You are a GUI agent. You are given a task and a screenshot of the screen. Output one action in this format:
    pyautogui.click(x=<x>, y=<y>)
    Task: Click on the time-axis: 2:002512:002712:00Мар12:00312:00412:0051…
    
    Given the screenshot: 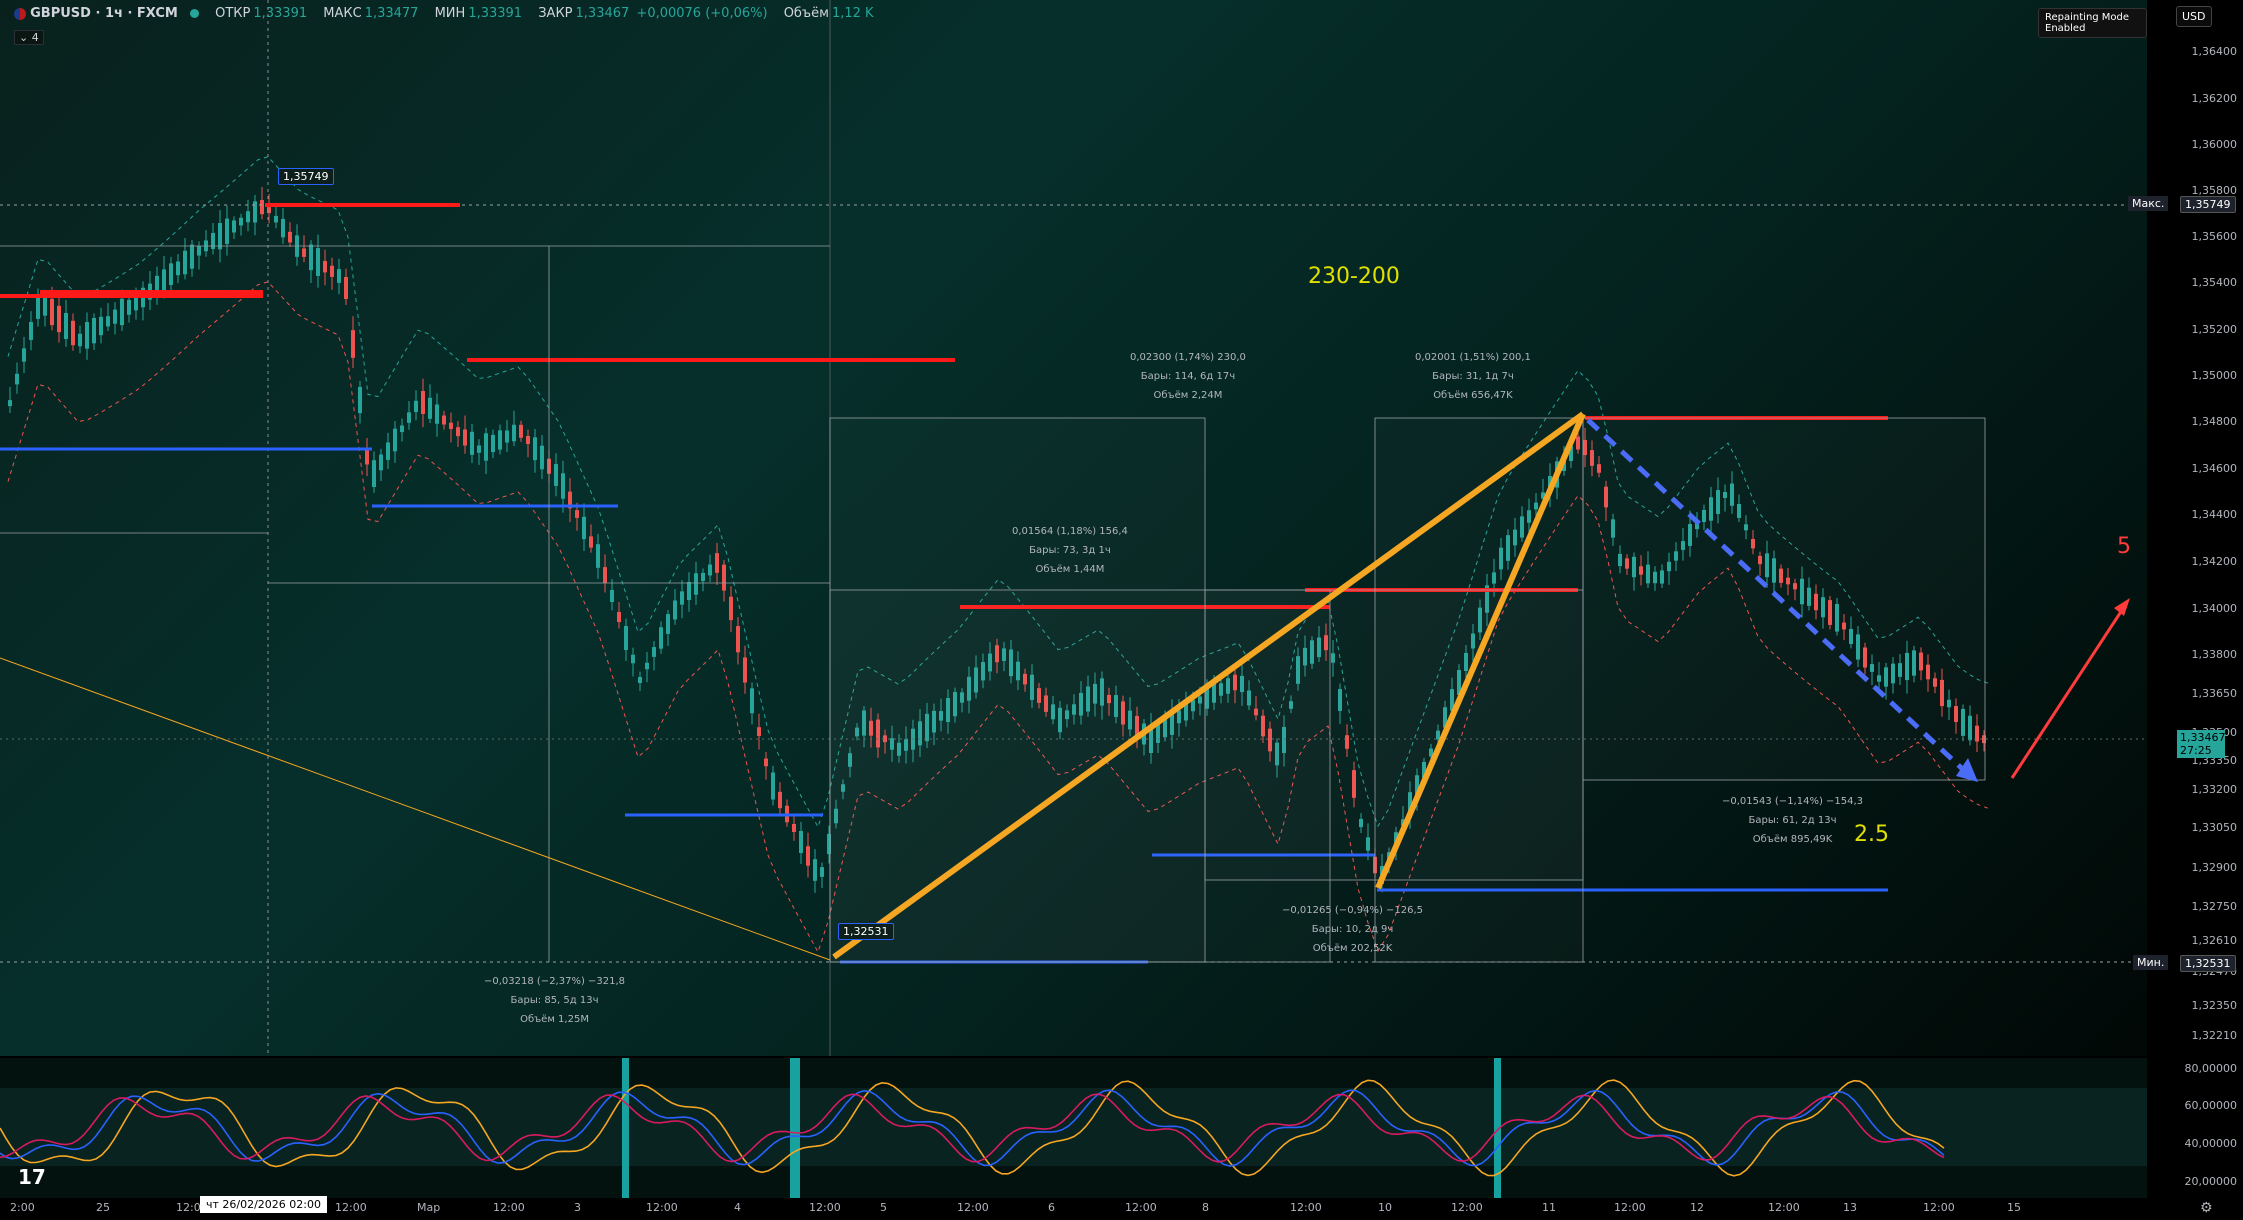 What is the action you would take?
    pyautogui.click(x=1073, y=1209)
    